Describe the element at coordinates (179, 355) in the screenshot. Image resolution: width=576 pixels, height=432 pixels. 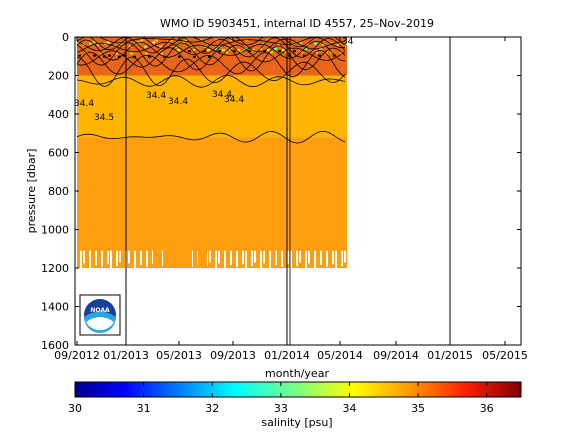
I see `x-tick-label: 05/2013` at that location.